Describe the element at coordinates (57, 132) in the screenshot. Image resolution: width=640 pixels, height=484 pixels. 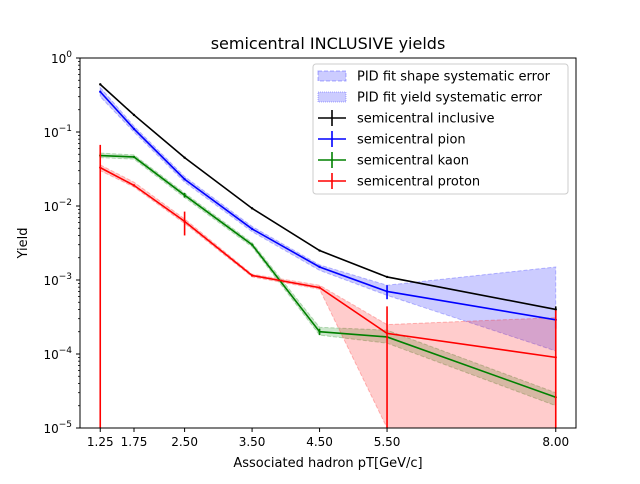
I see `y-tick-label: 10⁻¹` at that location.